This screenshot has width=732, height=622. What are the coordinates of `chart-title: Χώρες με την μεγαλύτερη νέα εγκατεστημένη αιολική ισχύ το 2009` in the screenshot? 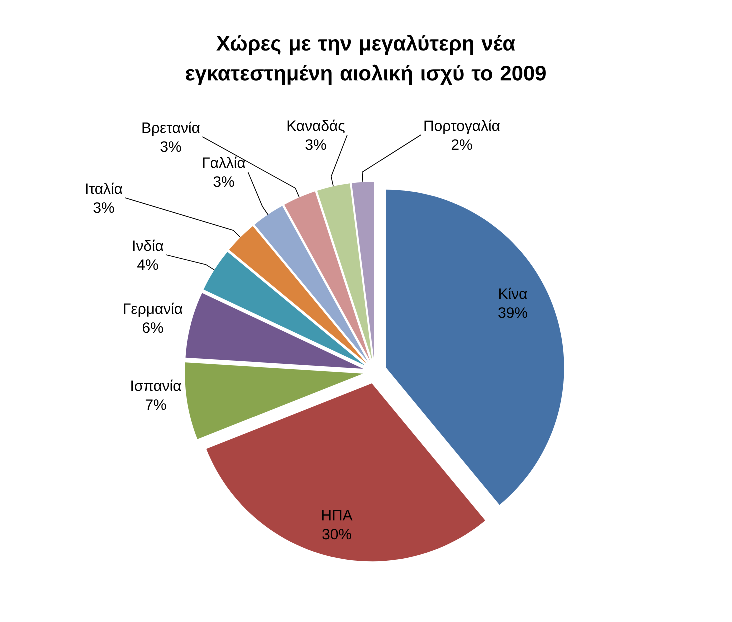 It's located at (366, 60).